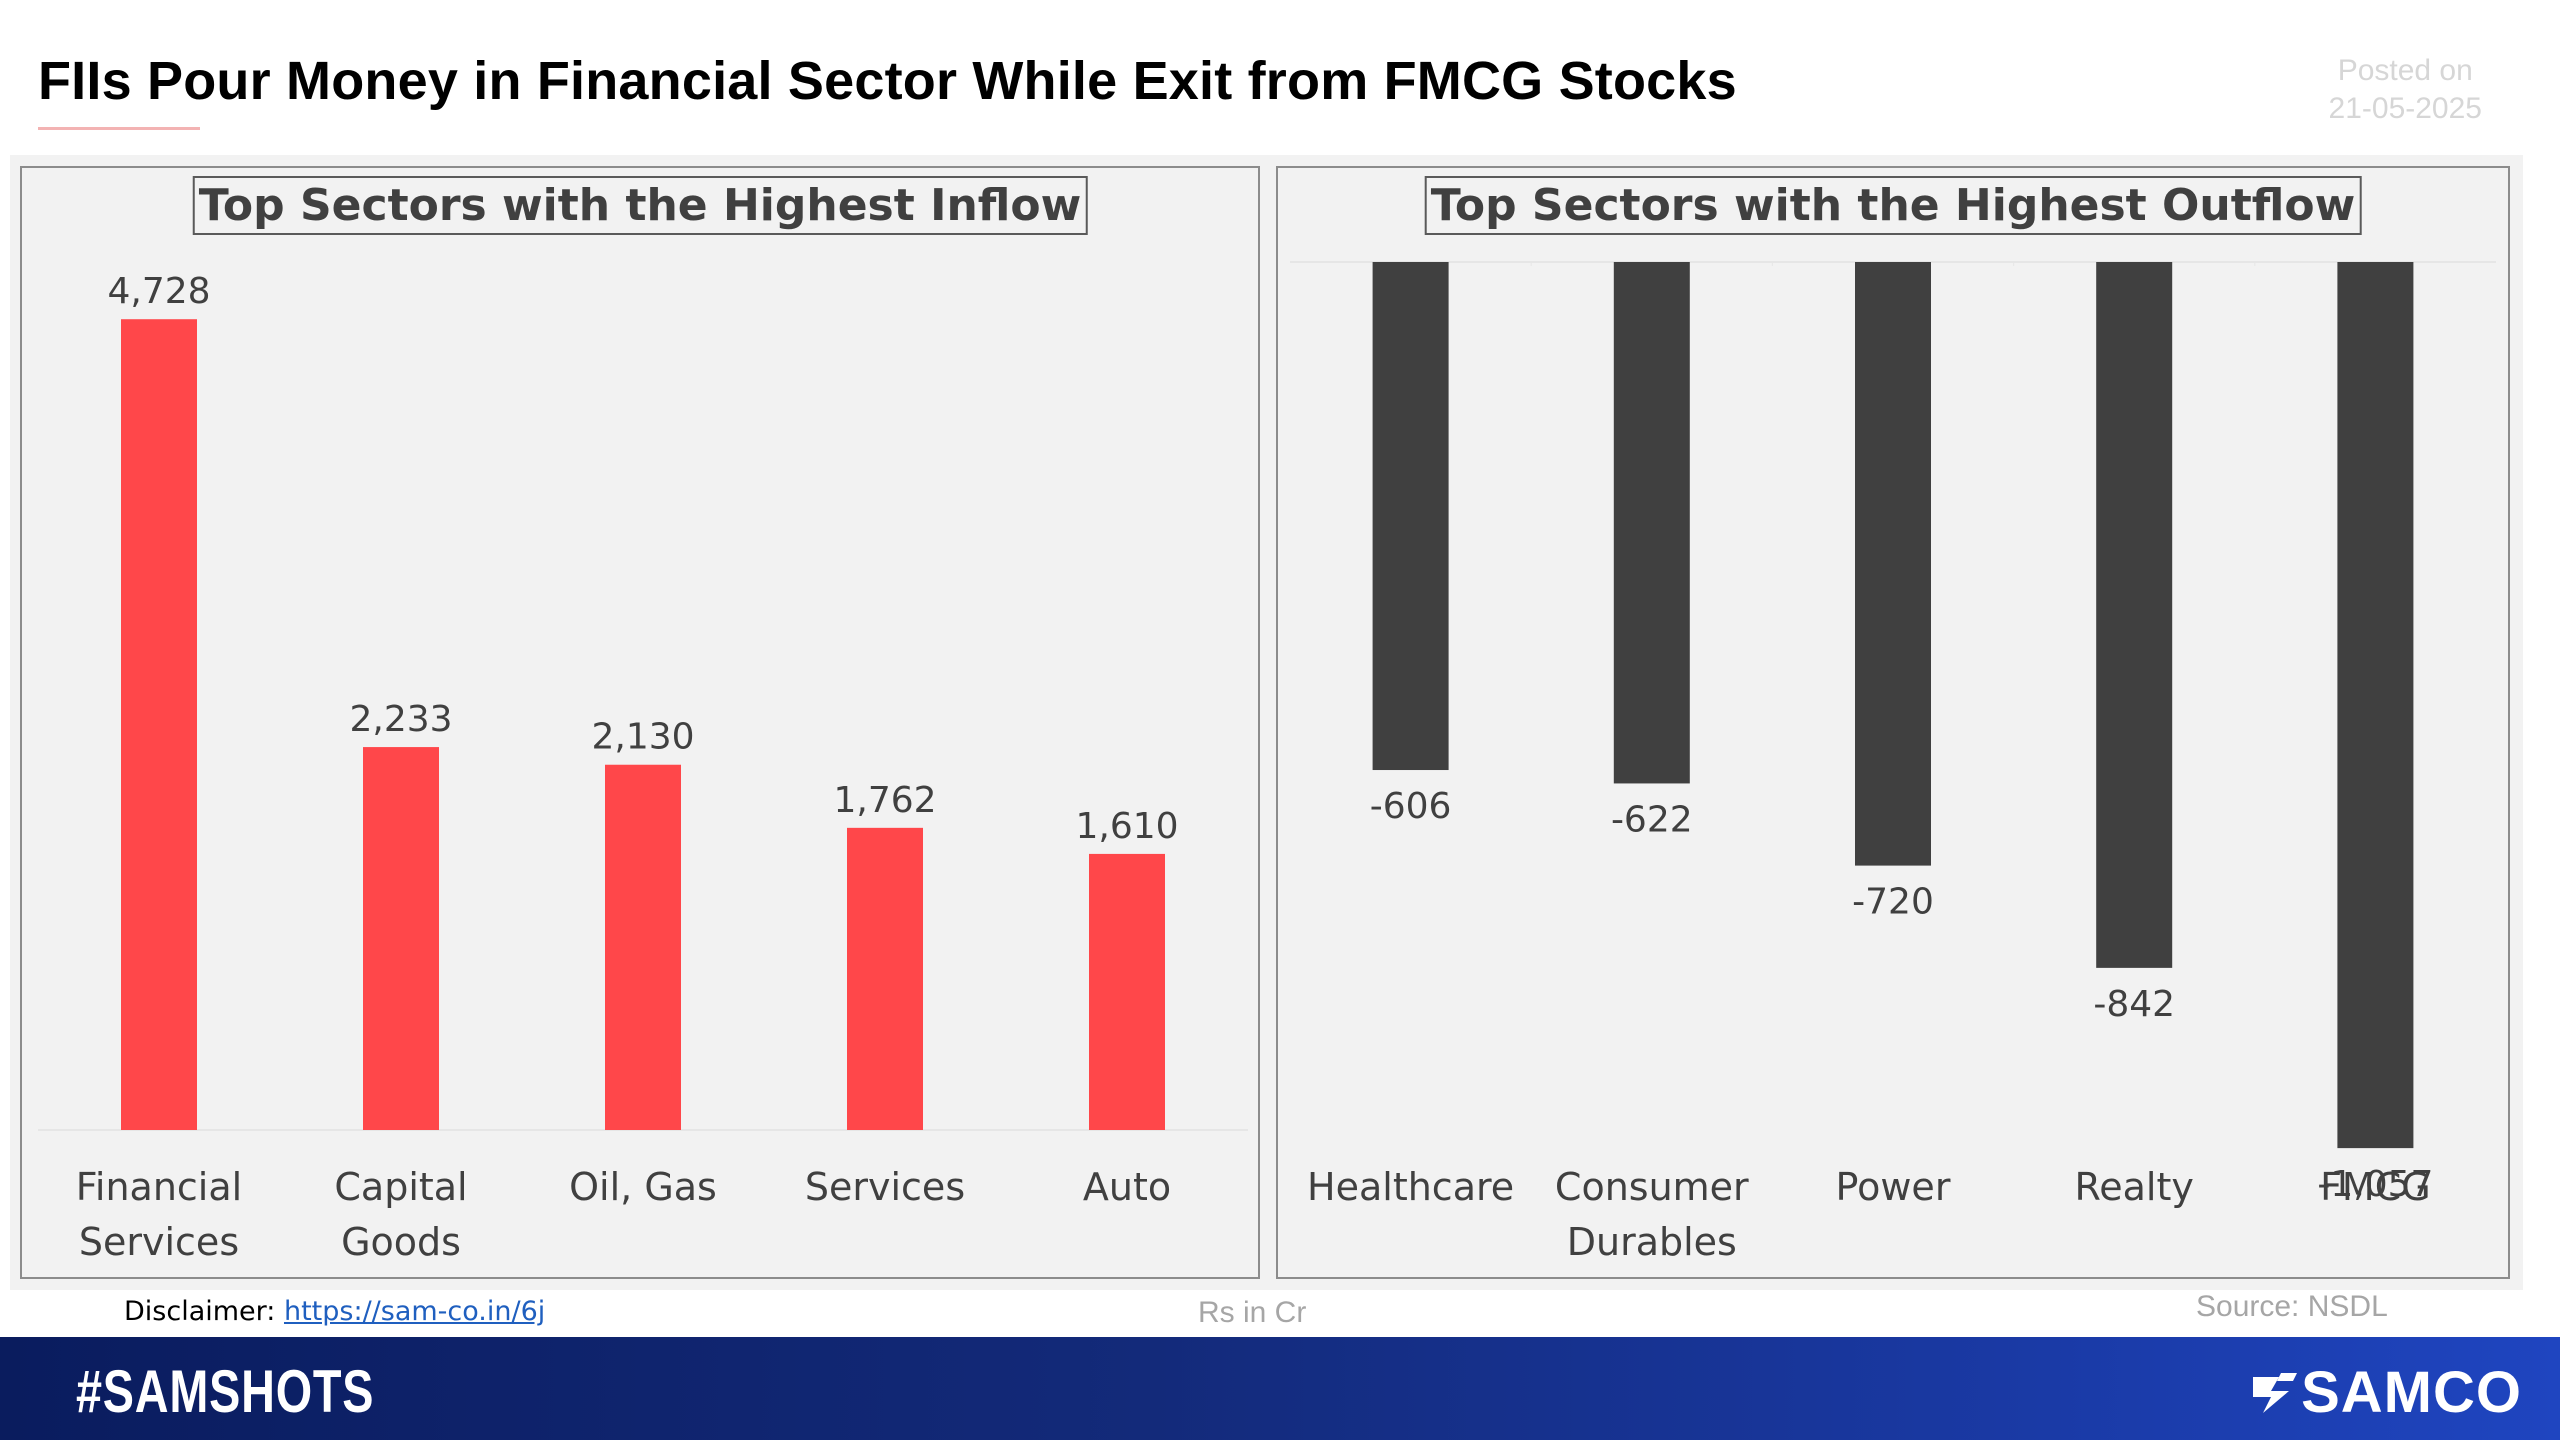 This screenshot has height=1440, width=2560. Describe the element at coordinates (884, 800) in the screenshot. I see `data-label: 1,762` at that location.